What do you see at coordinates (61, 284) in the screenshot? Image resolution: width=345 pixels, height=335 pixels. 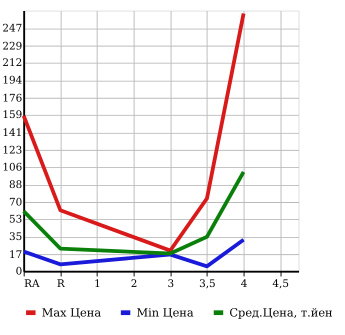 I see `x-tick-label: R` at bounding box center [61, 284].